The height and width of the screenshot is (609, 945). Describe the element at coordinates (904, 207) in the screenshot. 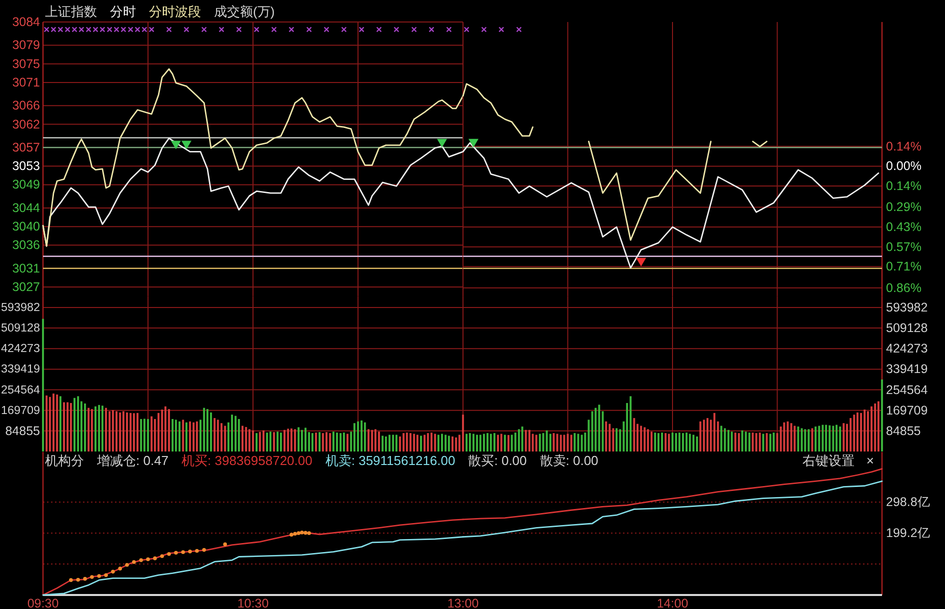

I see `y2-tick-label: 0.29%` at that location.